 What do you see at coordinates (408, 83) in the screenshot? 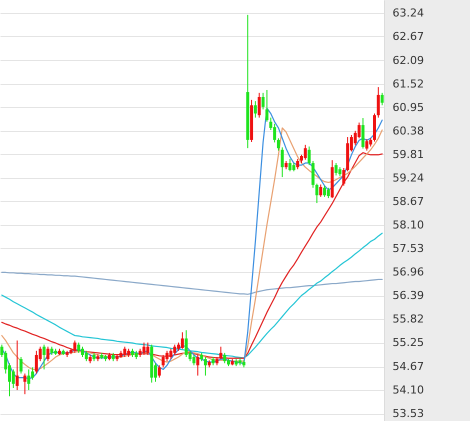
I see `y-tick-label: 61.52` at bounding box center [408, 83].